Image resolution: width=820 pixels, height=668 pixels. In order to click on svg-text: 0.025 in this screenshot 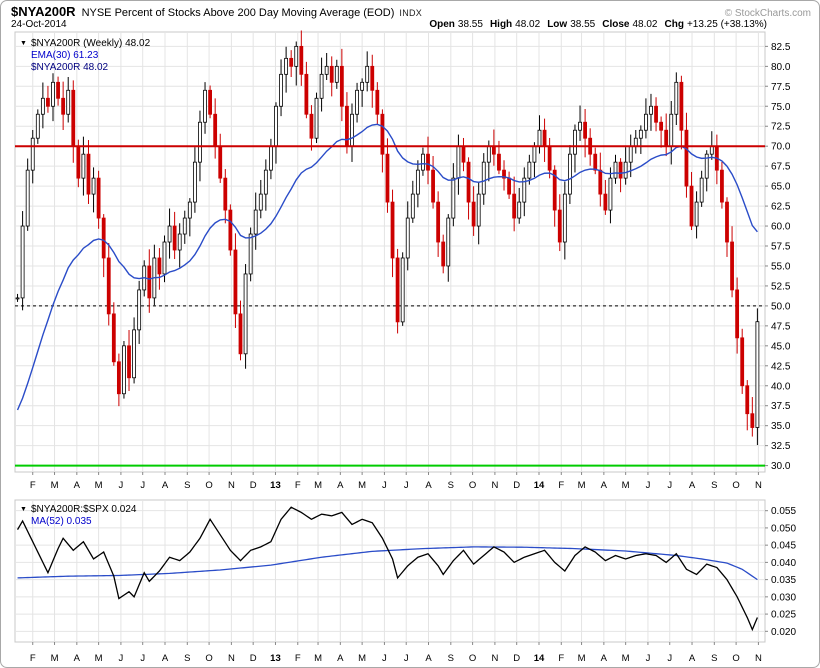, I will do `click(783, 615)`.